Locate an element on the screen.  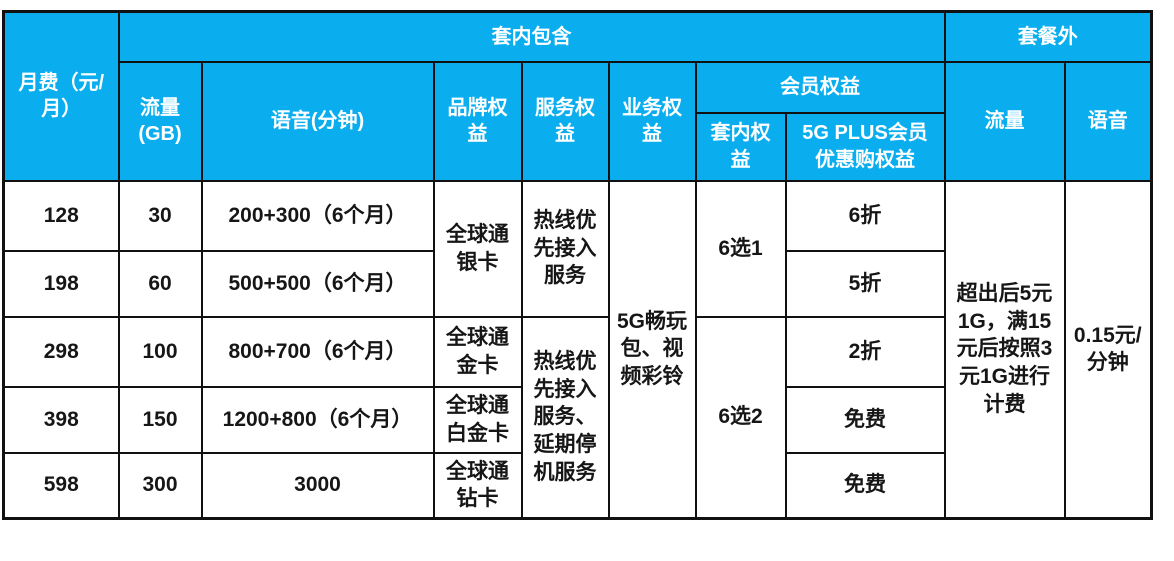
cell-data: 30 is located at coordinates (160, 215).